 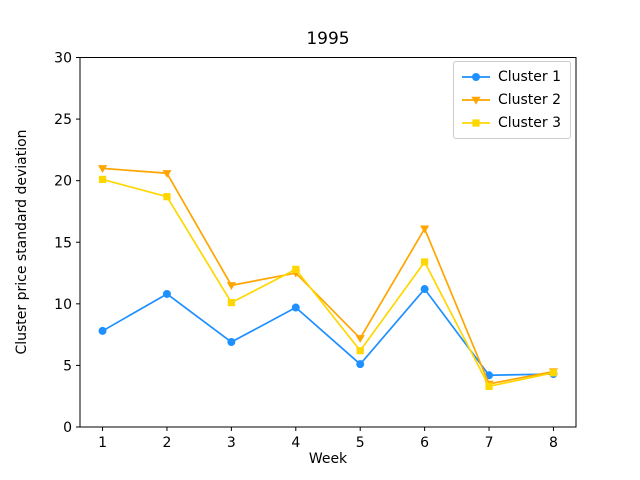 I want to click on chart-title: 1995, so click(x=328, y=39).